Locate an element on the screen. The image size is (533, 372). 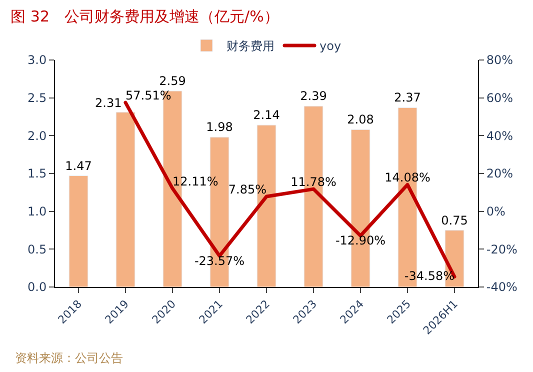
y2-tick-label: 20% is located at coordinates (500, 173).